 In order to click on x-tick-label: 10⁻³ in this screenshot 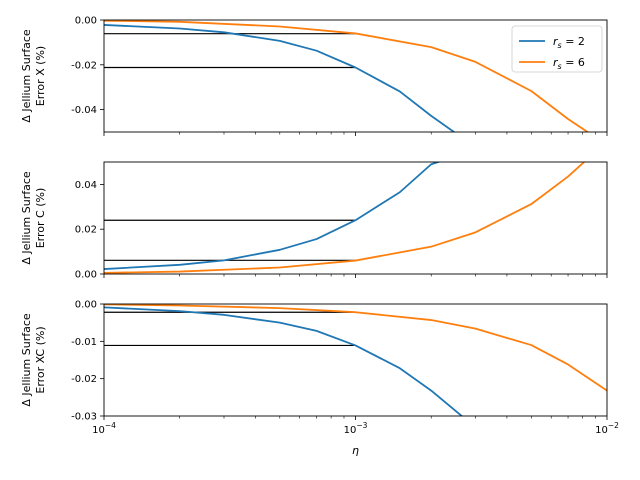, I will do `click(356, 428)`.